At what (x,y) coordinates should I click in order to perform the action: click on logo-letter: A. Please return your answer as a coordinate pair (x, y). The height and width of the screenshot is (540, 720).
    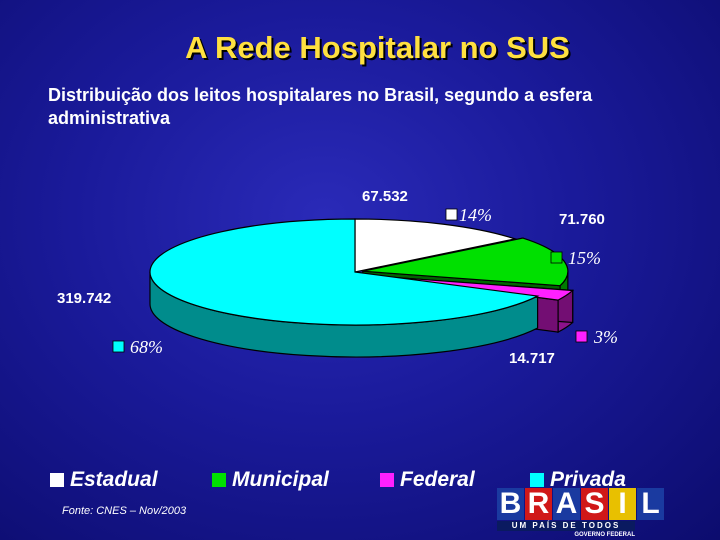
    Looking at the image, I should click on (566, 504).